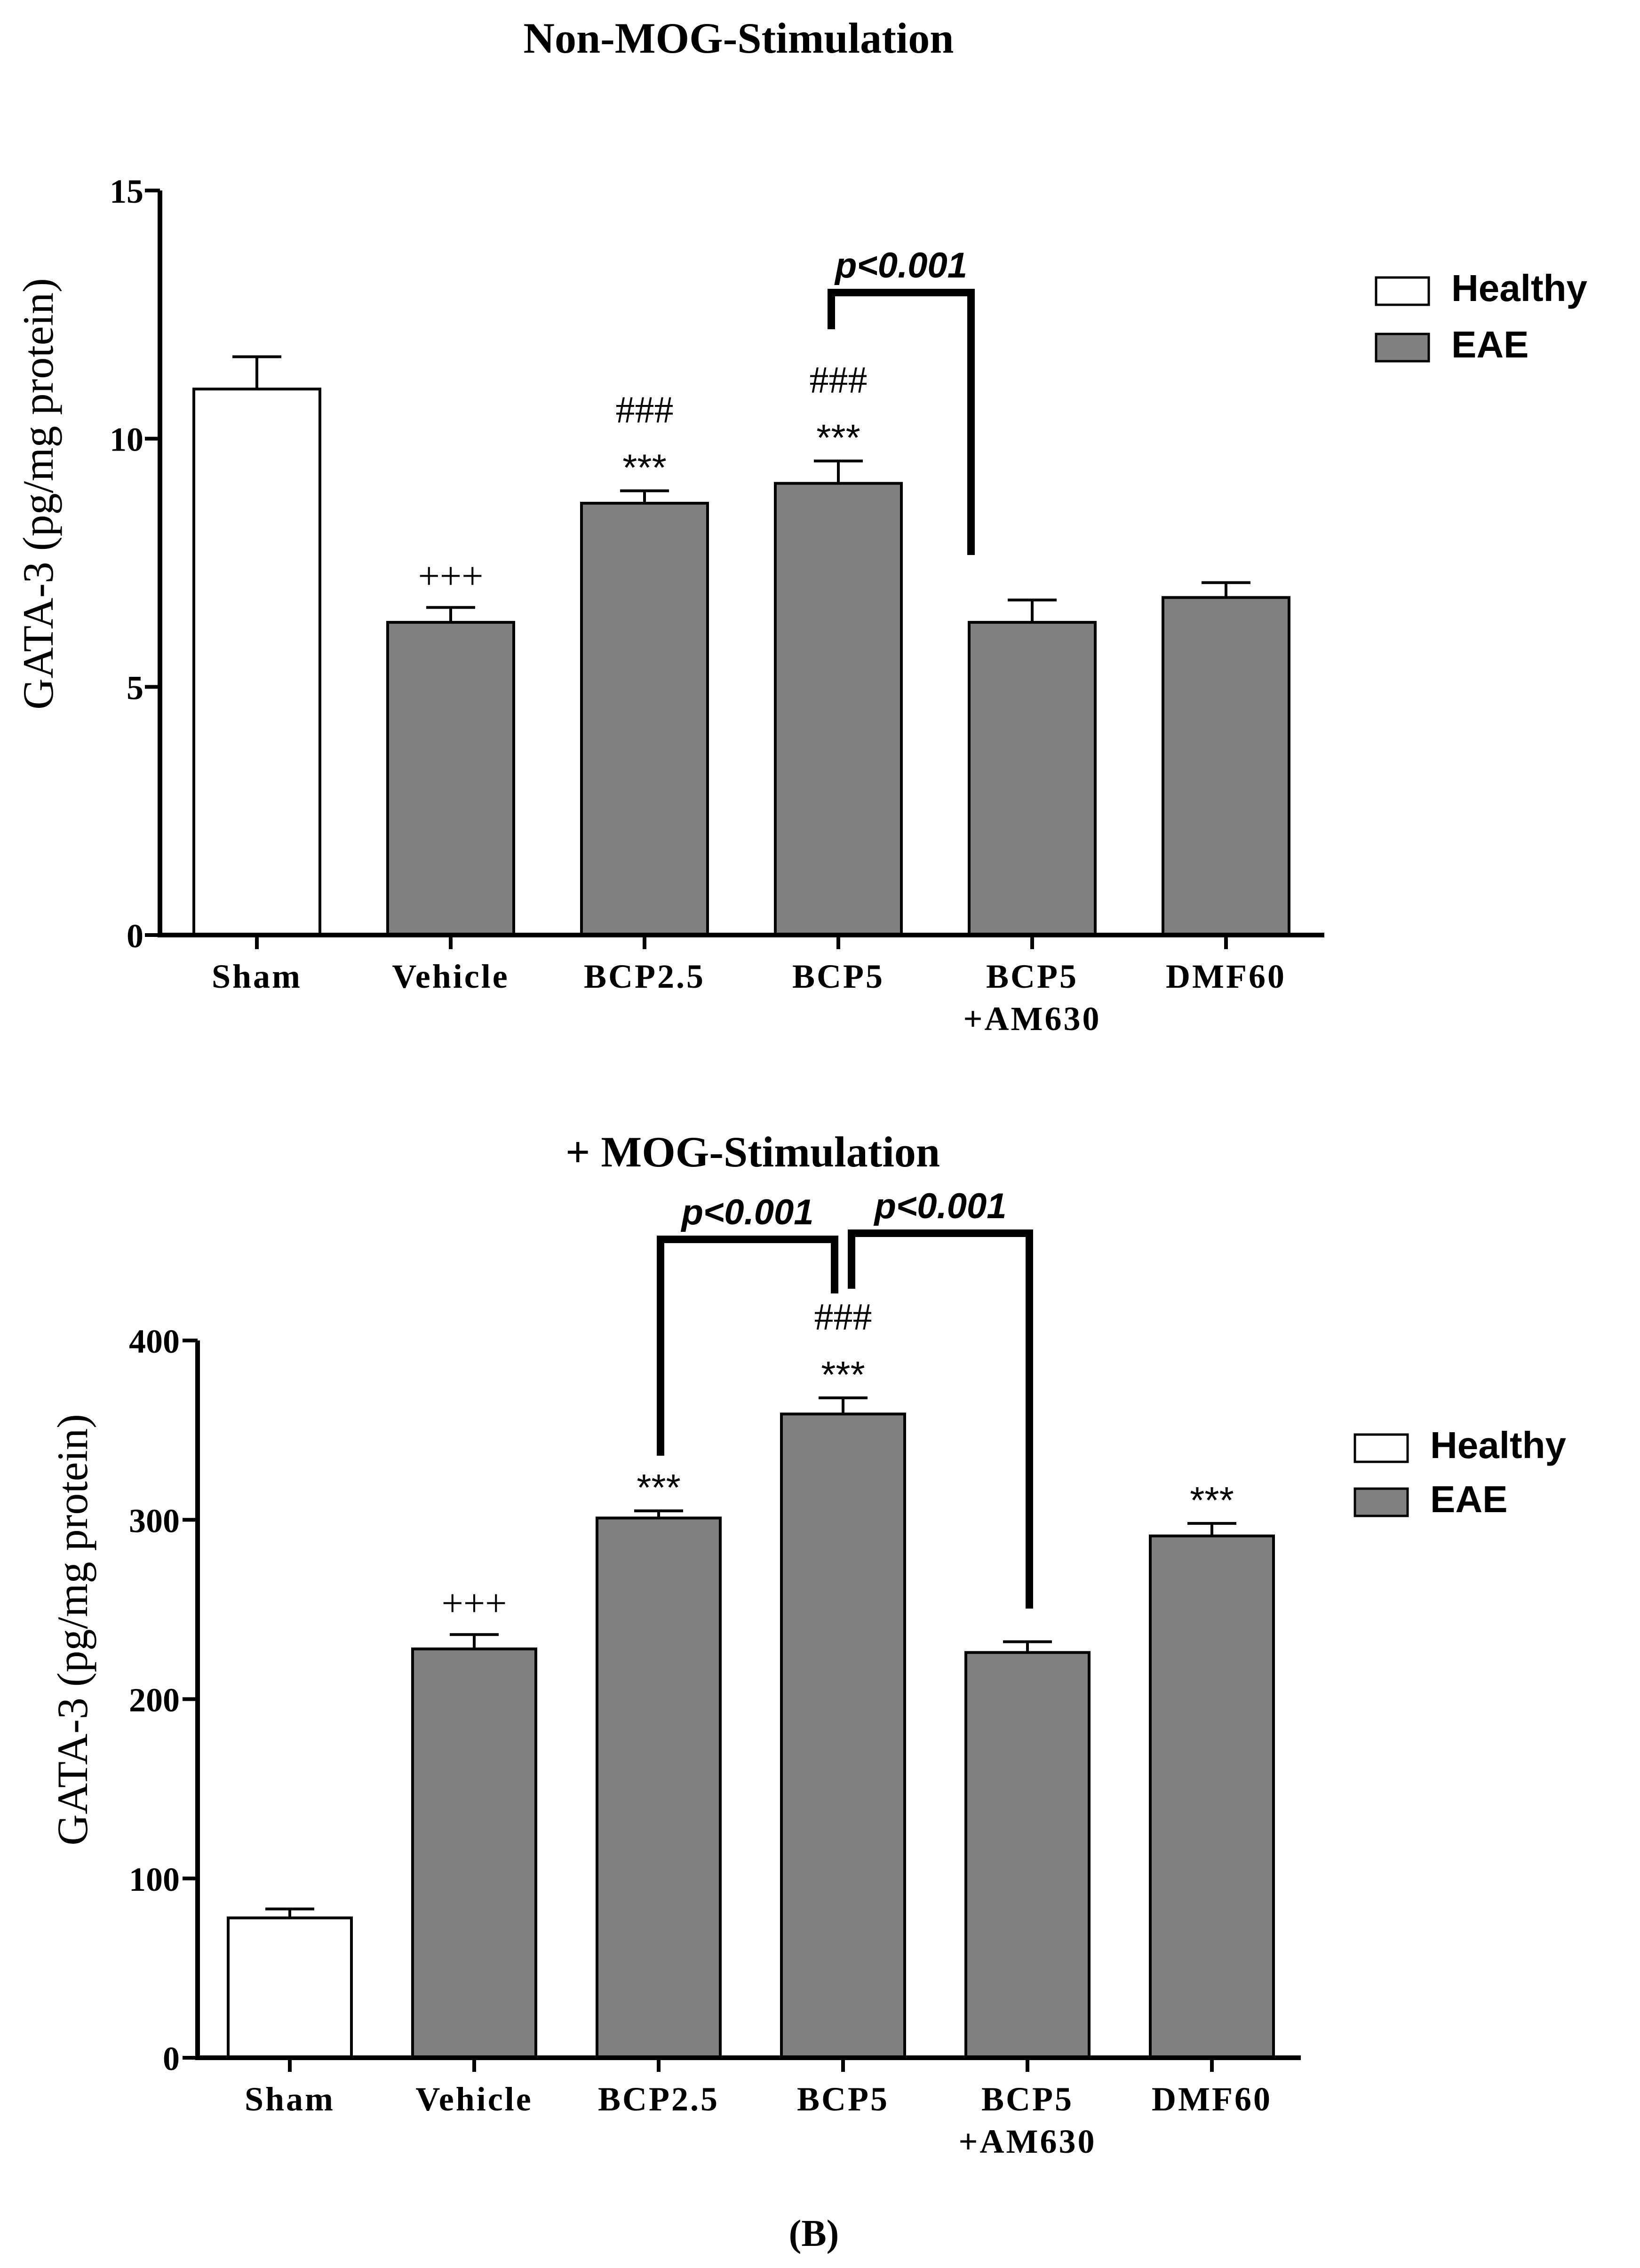 This screenshot has width=1640, height=2268. Describe the element at coordinates (739, 38) in the screenshot. I see `chart-title: Non-MOG-Stimulation` at that location.